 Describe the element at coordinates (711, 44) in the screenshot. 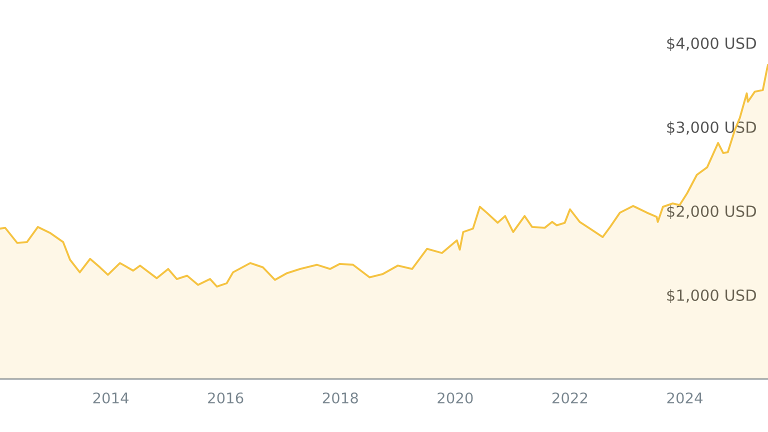

I see `y-tick-label: $4,000 USD` at that location.